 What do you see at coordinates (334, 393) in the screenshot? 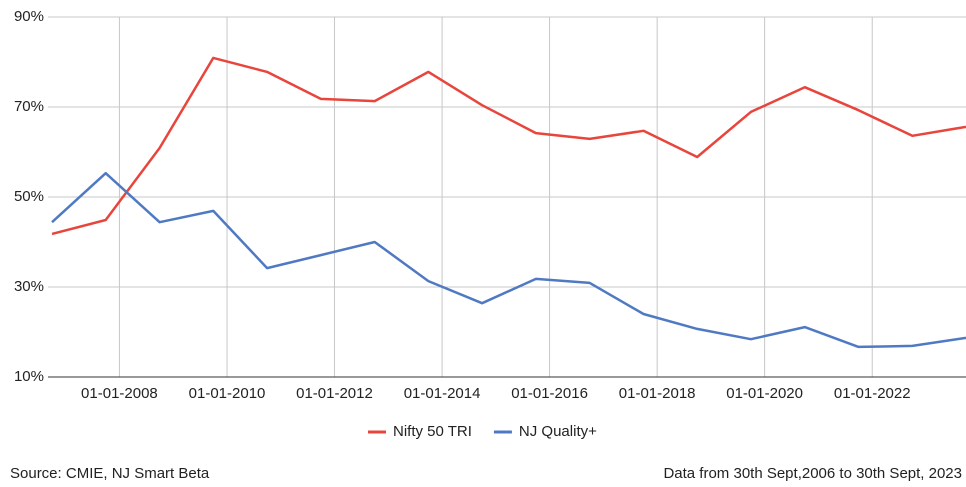
I see `x-tick-label: 01-01-2012` at bounding box center [334, 393].